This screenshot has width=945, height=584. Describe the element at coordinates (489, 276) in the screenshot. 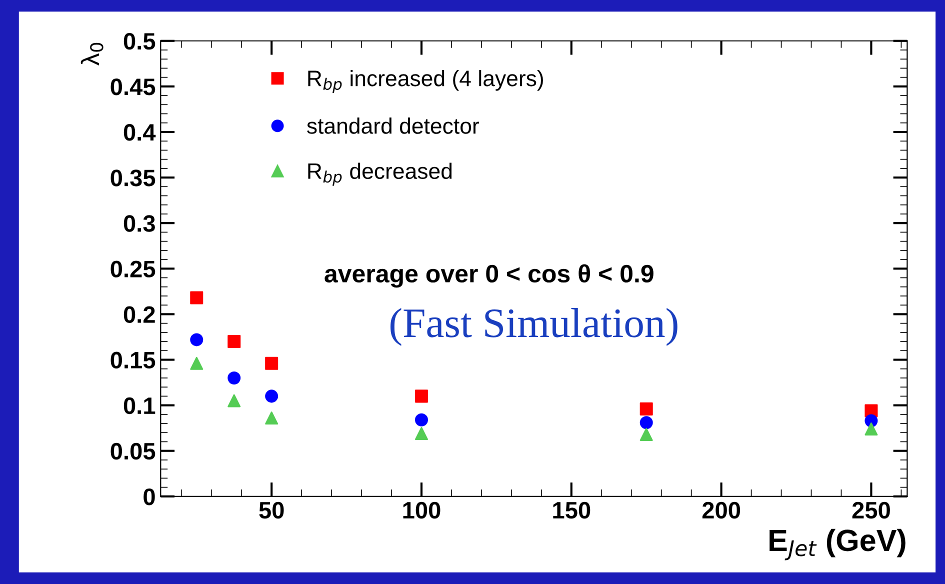

I see `annotation: average over 0 < cos θ < 0.9` at that location.